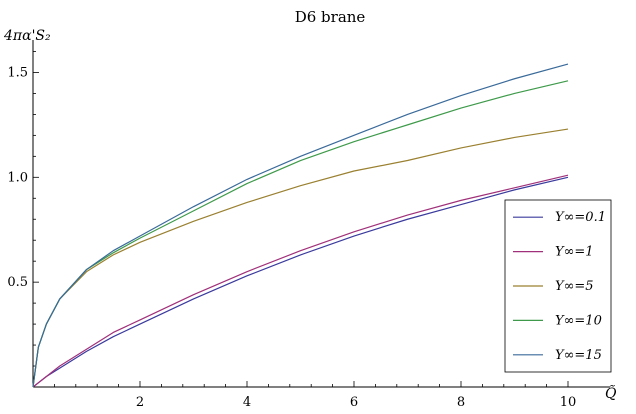 This screenshot has width=636, height=414. What do you see at coordinates (17, 177) in the screenshot?
I see `y-tick-label: 1.0` at bounding box center [17, 177].